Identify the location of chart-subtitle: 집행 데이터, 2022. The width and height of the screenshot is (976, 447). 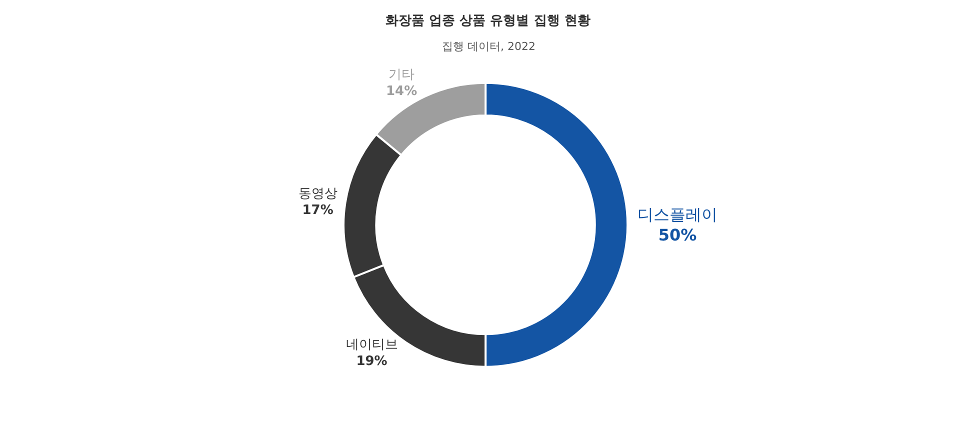
(489, 46).